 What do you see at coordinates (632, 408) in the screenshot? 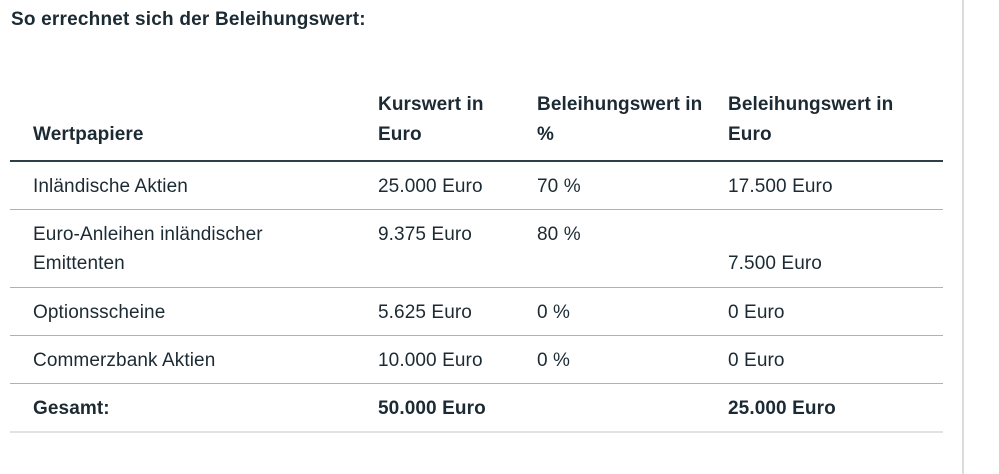
I see `total-beleihungswert-prozent` at bounding box center [632, 408].